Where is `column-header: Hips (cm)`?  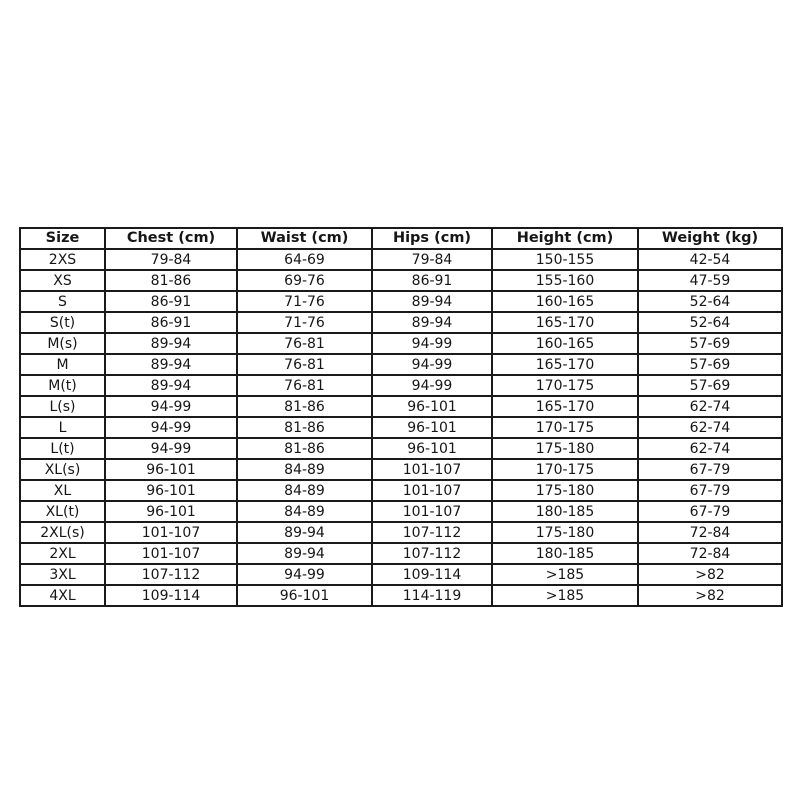 column-header: Hips (cm) is located at coordinates (432, 238).